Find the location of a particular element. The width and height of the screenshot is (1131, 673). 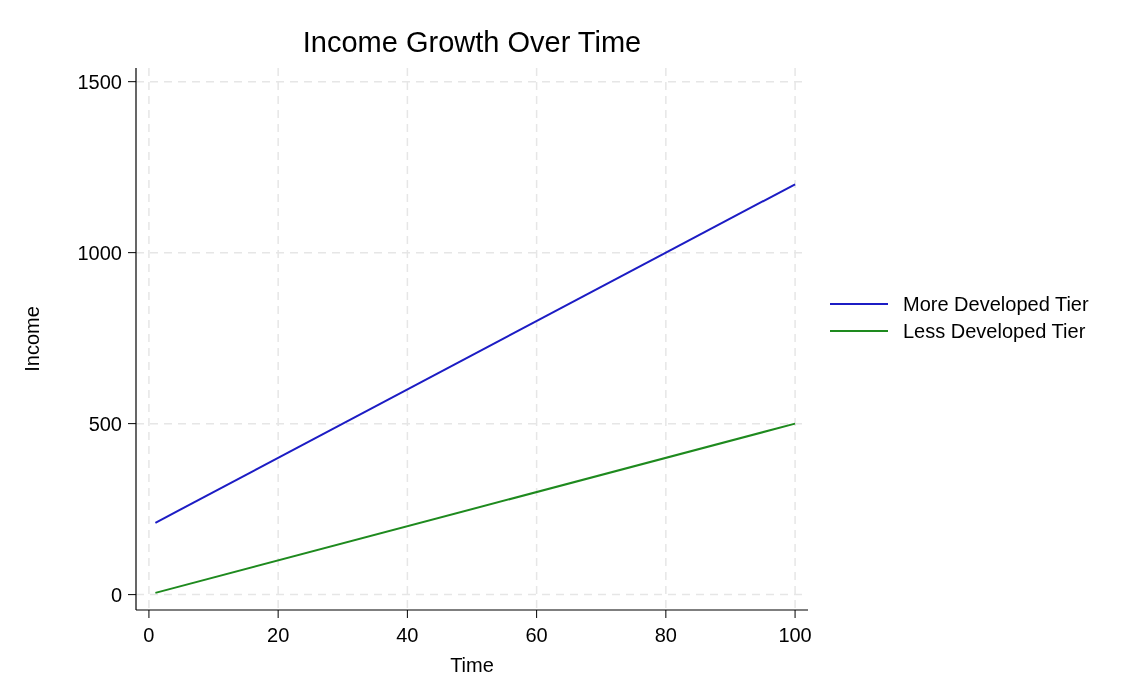

x-tick-label: 100 is located at coordinates (795, 635).